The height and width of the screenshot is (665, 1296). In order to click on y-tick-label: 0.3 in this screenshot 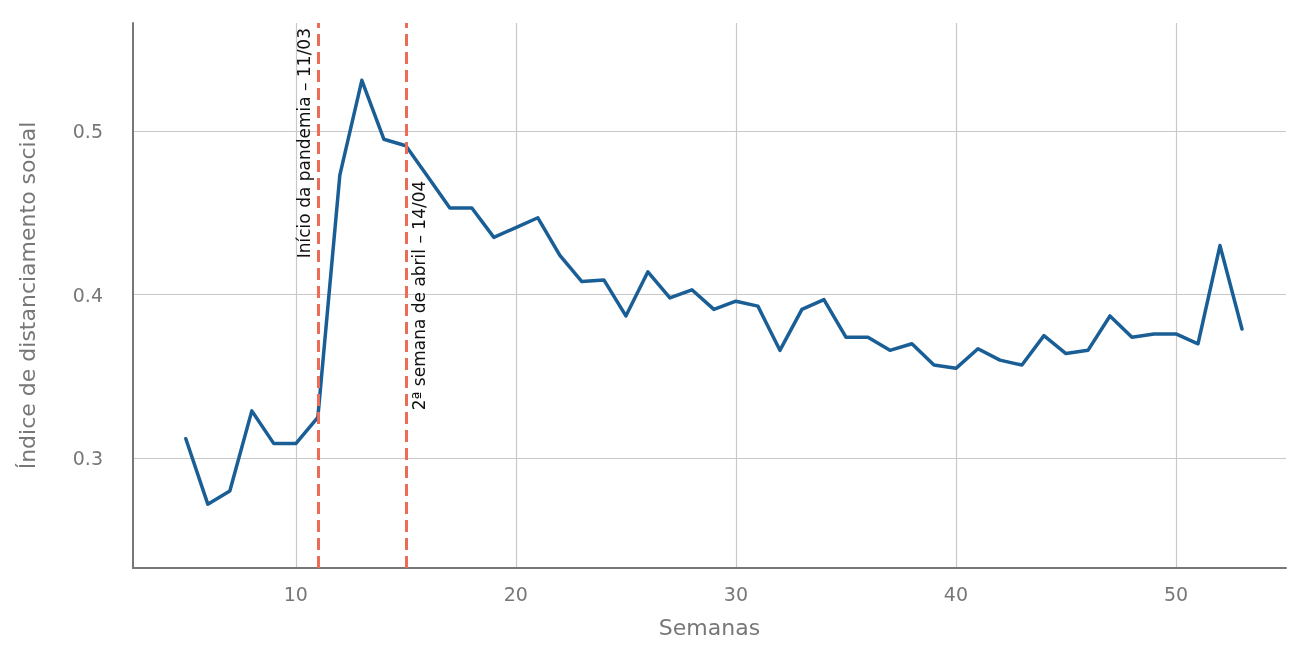, I will do `click(87, 458)`.